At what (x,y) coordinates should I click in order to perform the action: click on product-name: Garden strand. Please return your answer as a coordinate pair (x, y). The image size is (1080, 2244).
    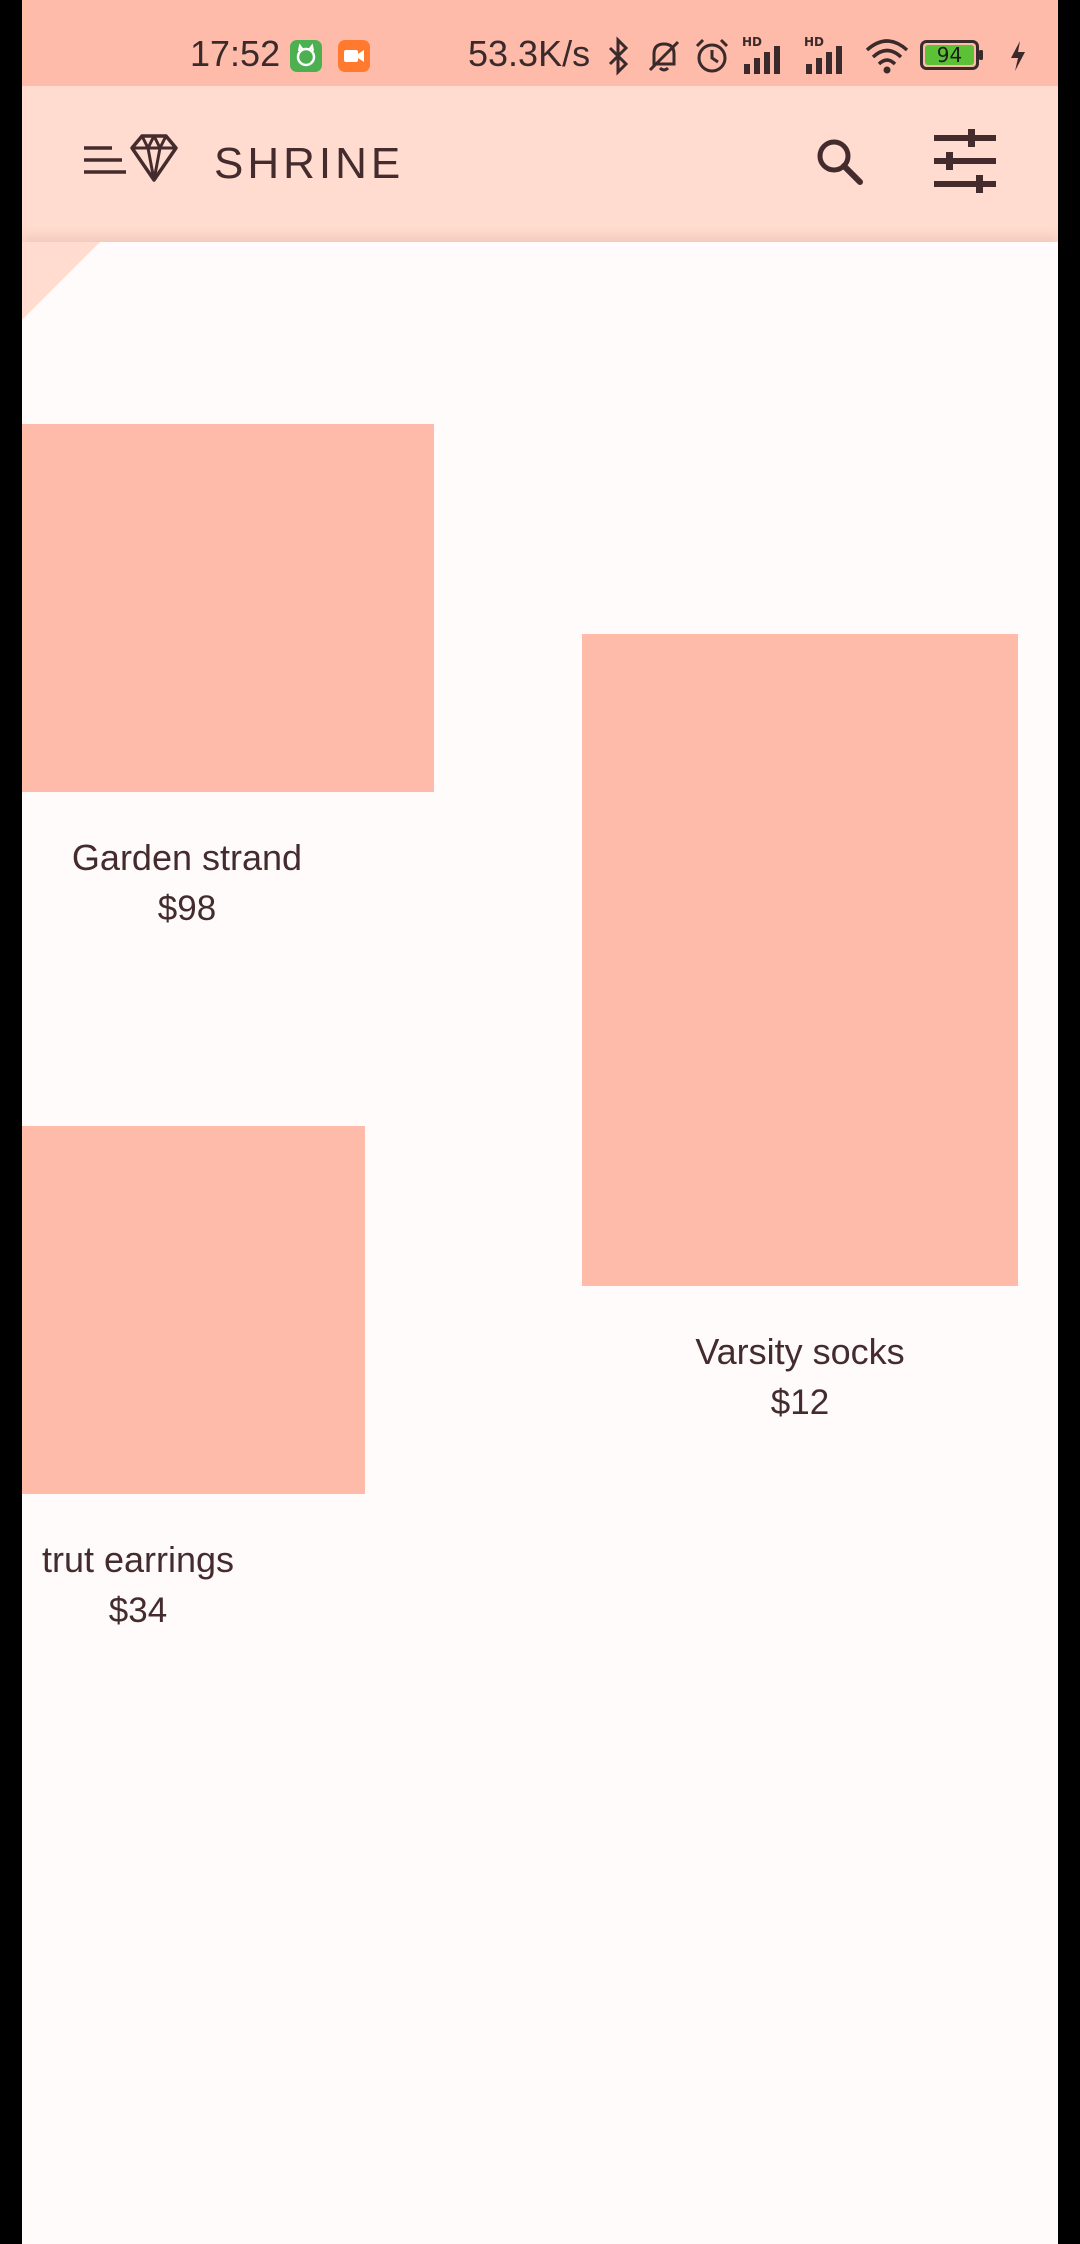
    Looking at the image, I should click on (187, 857).